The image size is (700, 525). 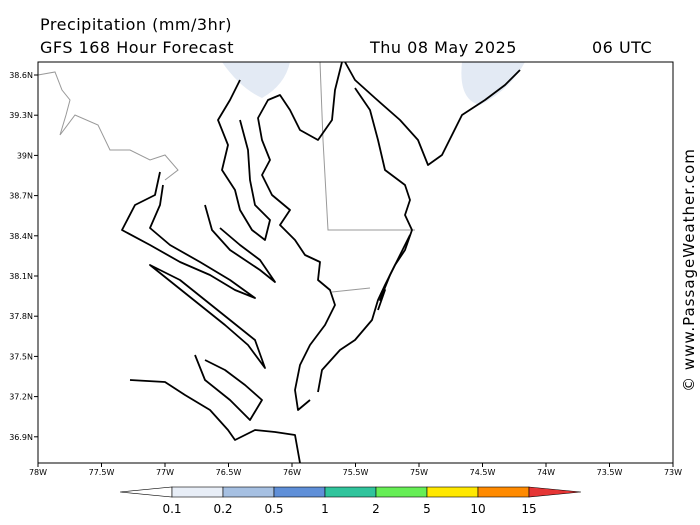 I want to click on title: Precipitation (mm/3hr), so click(x=136, y=24).